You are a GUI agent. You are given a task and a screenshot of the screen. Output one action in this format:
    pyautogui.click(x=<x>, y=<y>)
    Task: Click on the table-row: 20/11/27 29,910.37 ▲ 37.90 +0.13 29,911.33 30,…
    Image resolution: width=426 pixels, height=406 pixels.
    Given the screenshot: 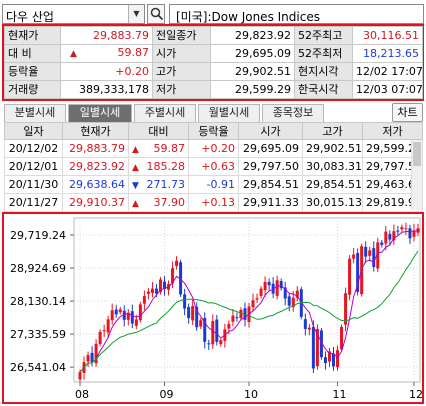 What is the action you would take?
    pyautogui.click(x=213, y=202)
    